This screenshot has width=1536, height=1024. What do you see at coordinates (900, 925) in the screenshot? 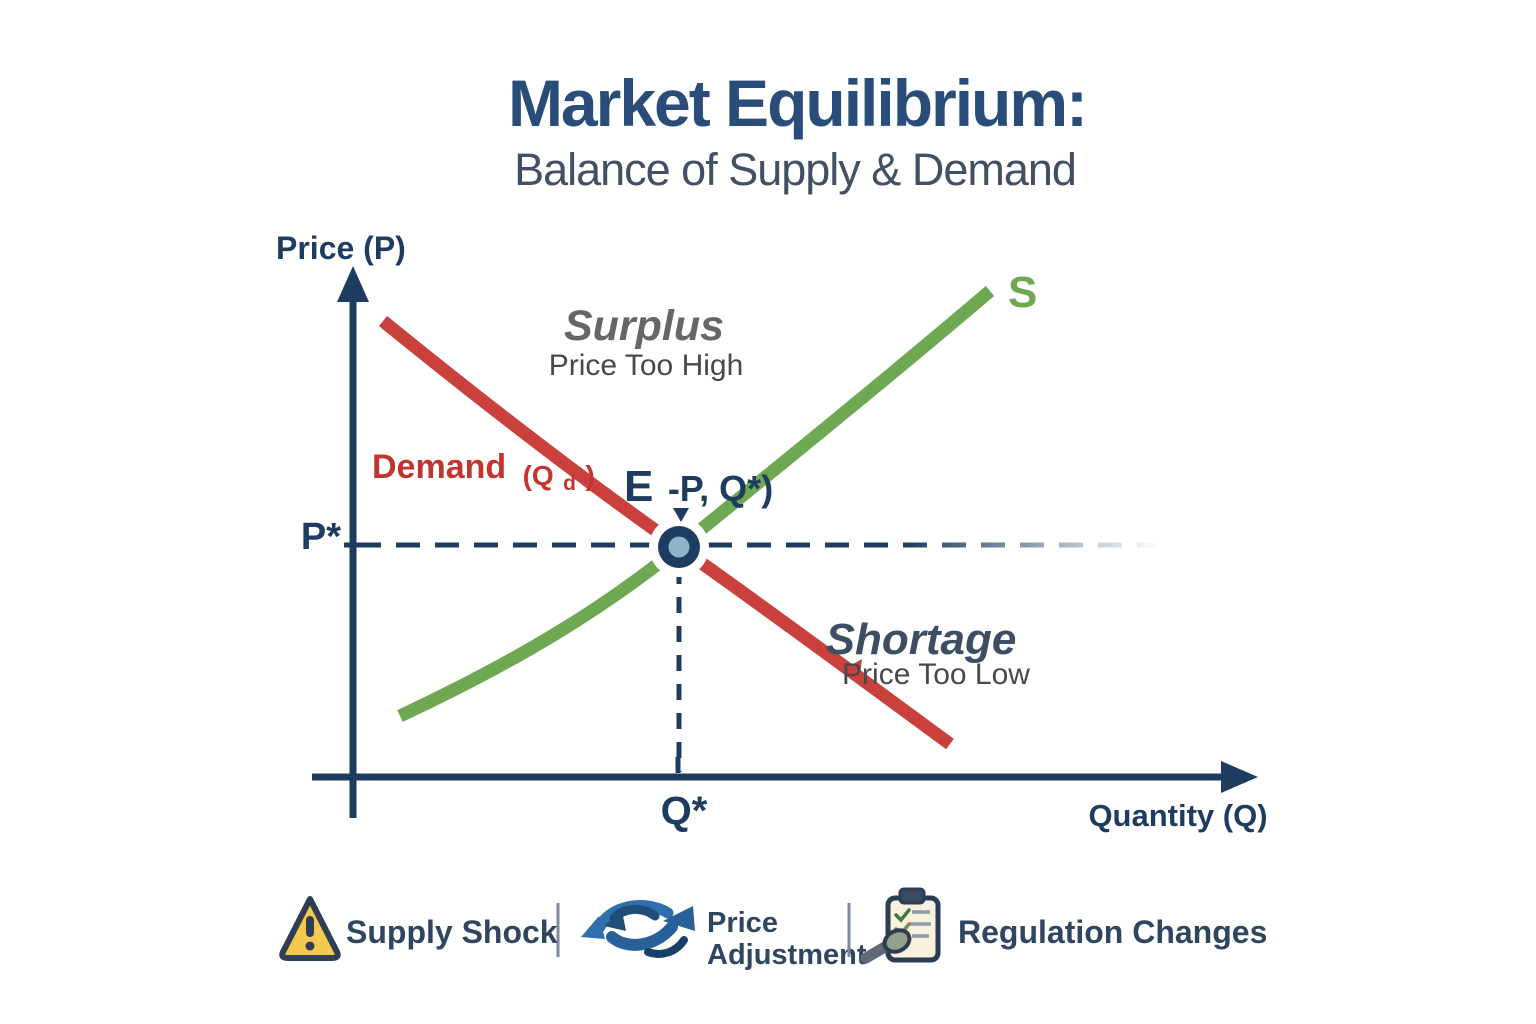
I see `clipboard-checklist-icon` at bounding box center [900, 925].